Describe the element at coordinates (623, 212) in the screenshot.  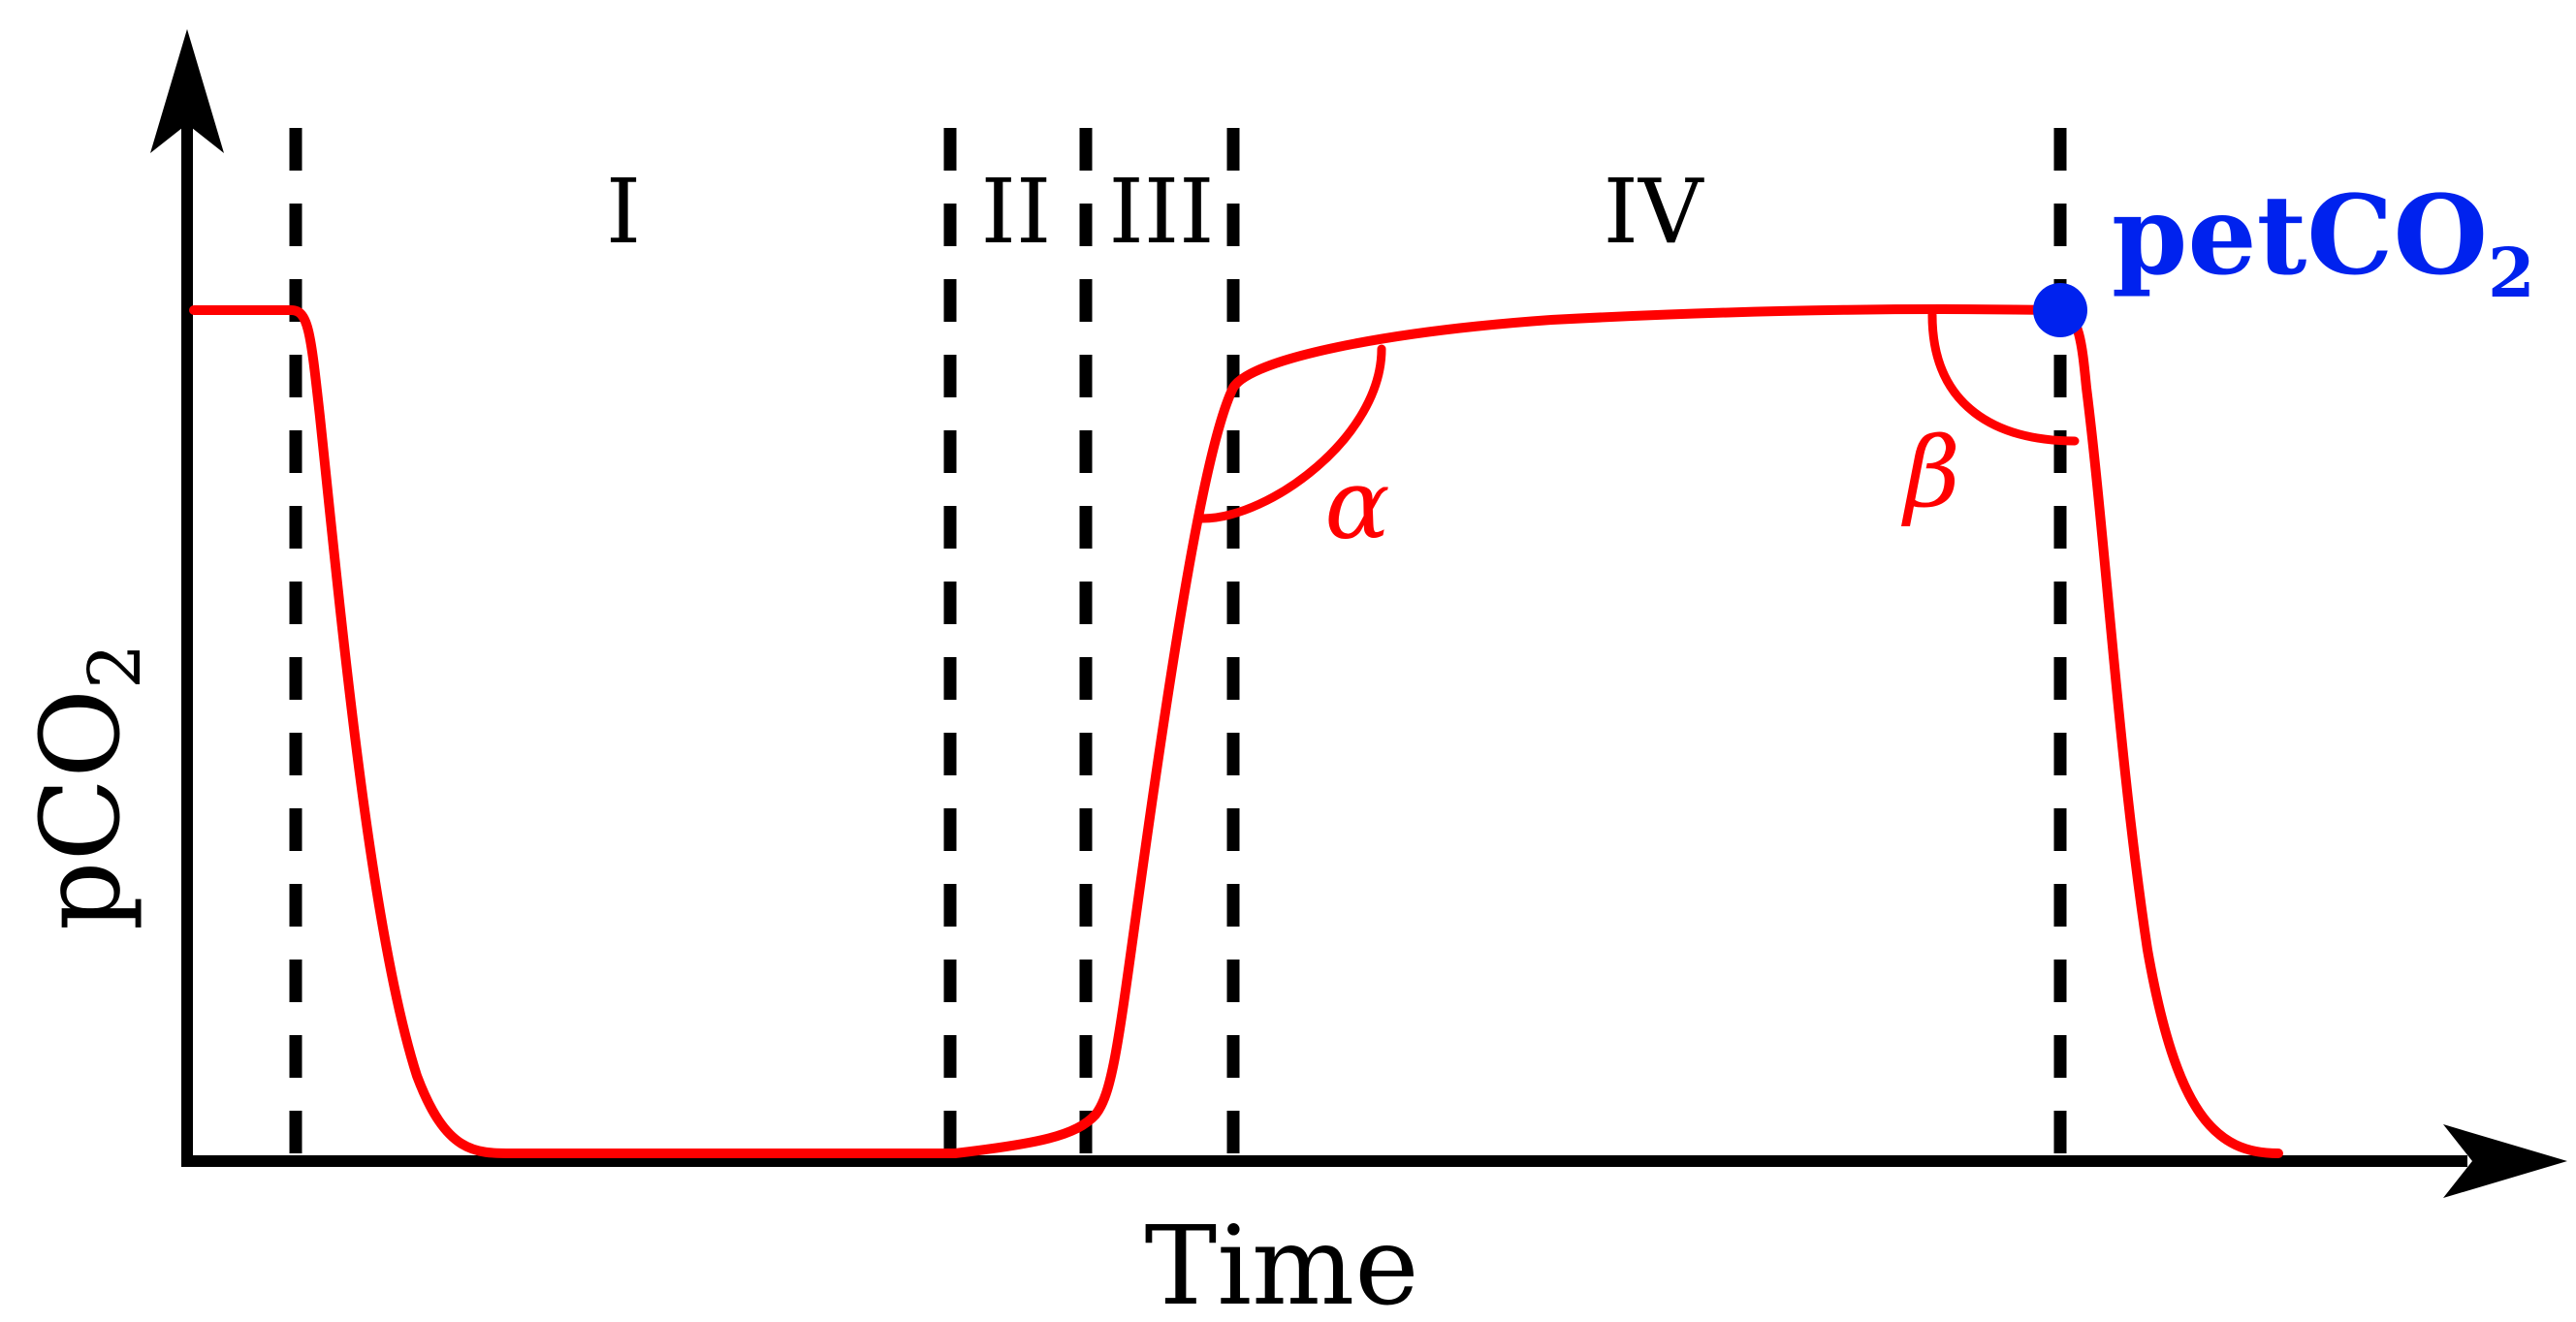
I see `phase-label-1: I` at that location.